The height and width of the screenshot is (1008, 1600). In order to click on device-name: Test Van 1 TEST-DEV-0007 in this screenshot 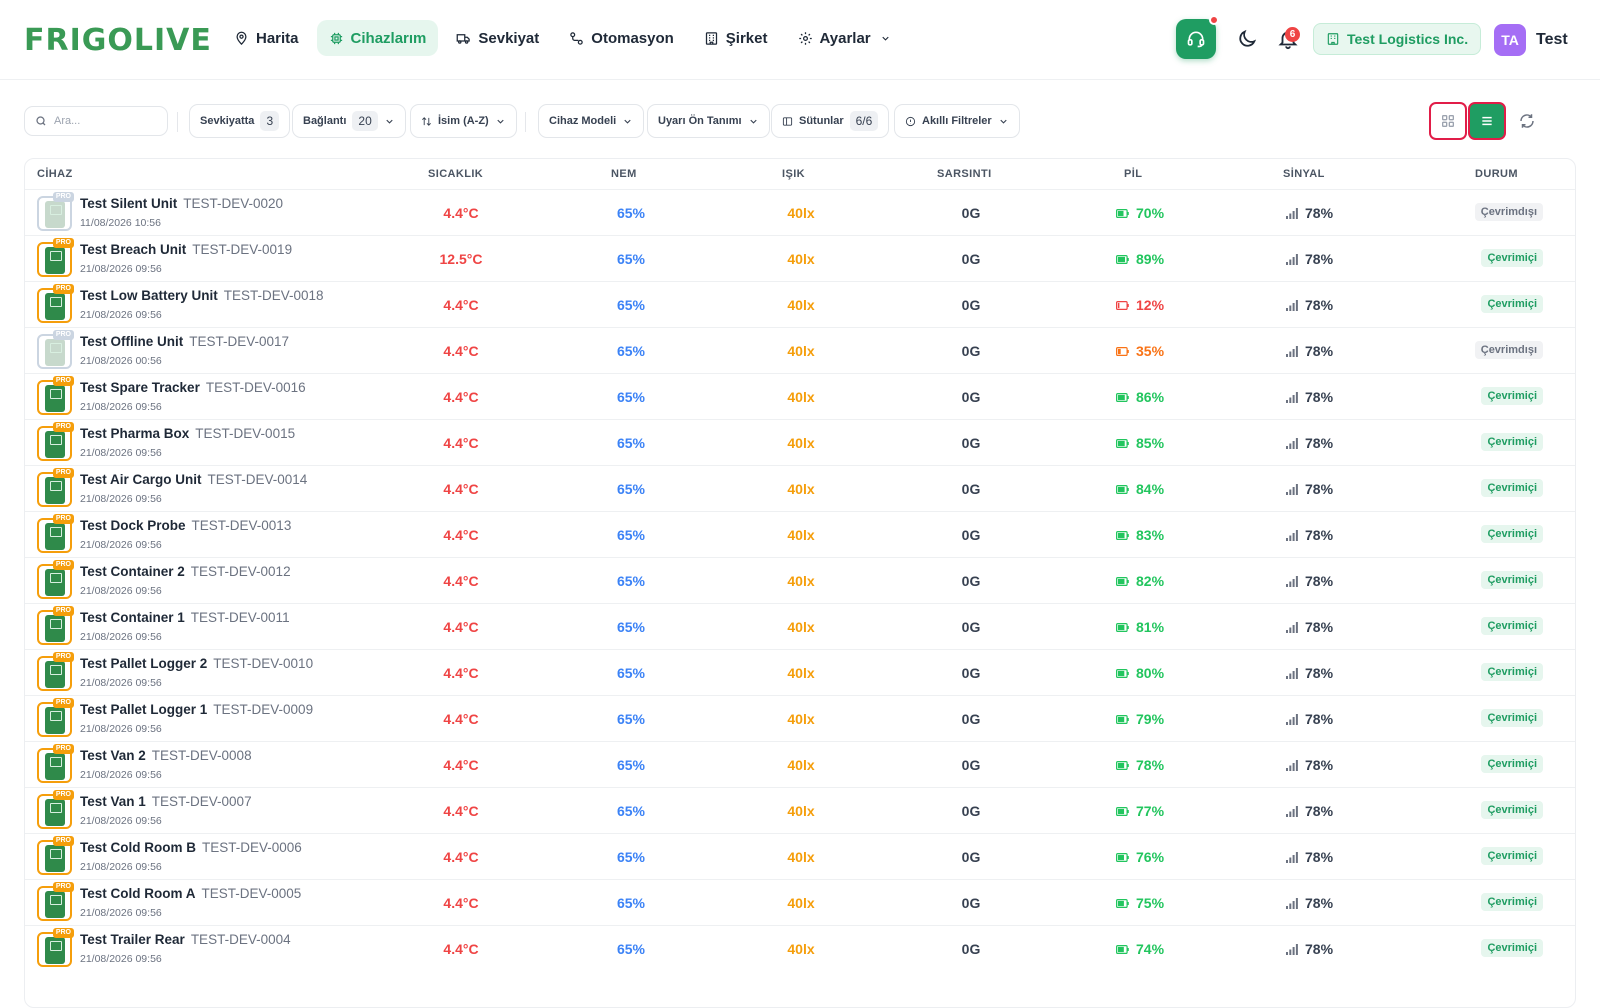, I will do `click(166, 801)`.